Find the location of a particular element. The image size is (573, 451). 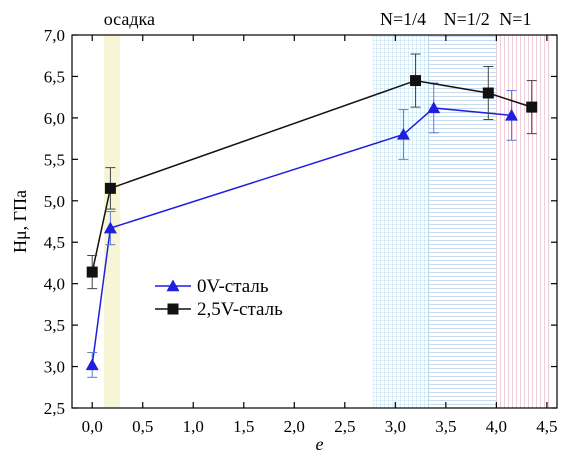

legend-marker-2-5v-steel is located at coordinates (173, 309).